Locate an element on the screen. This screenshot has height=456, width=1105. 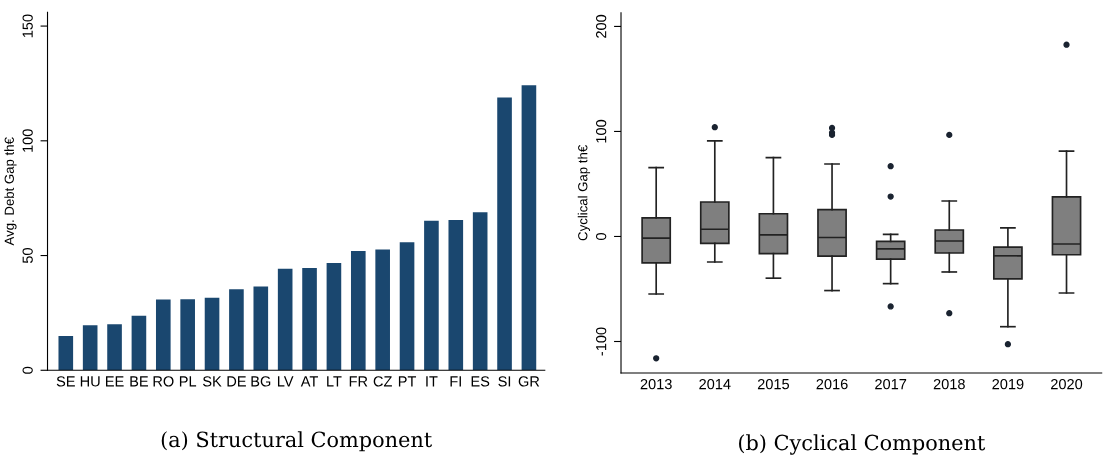
x-tick-label: 2015 is located at coordinates (773, 384).